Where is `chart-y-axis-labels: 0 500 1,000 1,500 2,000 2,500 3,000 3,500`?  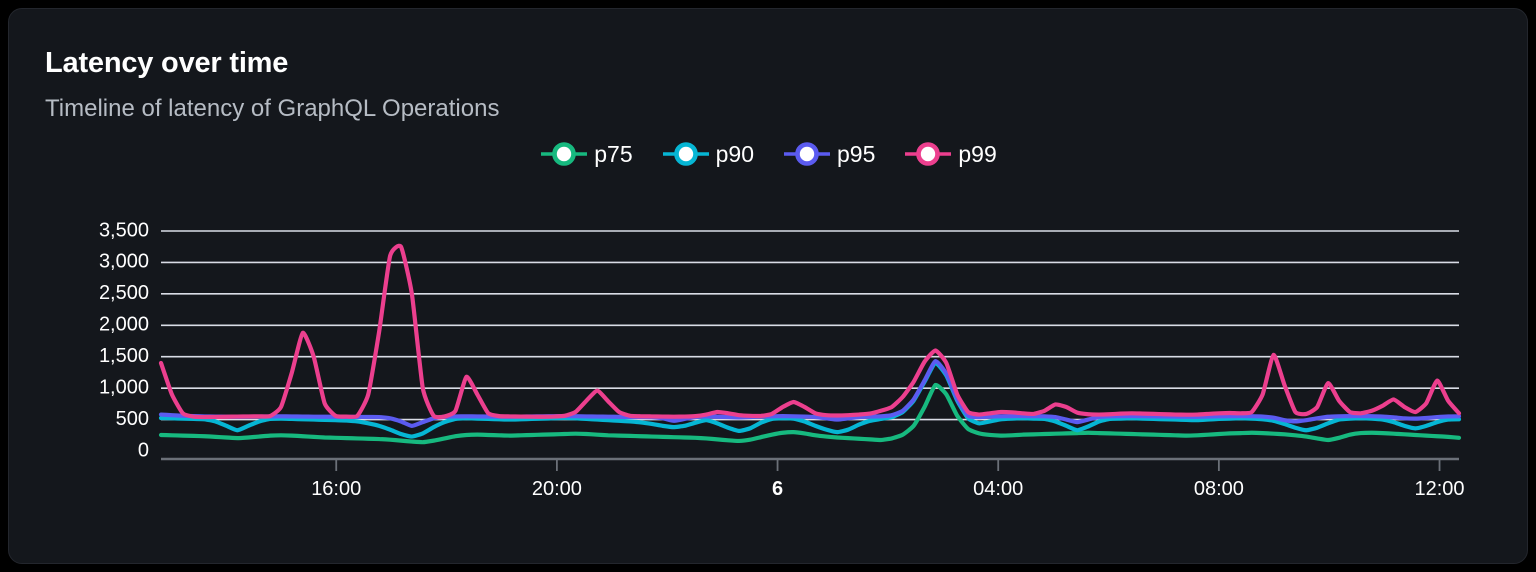
chart-y-axis-labels: 0 500 1,000 1,500 2,000 2,500 3,000 3,500 is located at coordinates (124, 340).